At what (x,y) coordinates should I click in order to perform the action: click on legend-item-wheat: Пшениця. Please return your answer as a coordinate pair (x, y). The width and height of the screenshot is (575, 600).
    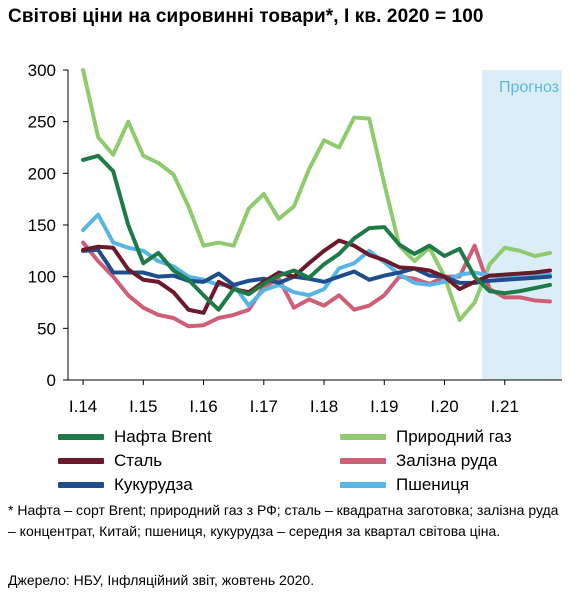
    Looking at the image, I should click on (404, 485).